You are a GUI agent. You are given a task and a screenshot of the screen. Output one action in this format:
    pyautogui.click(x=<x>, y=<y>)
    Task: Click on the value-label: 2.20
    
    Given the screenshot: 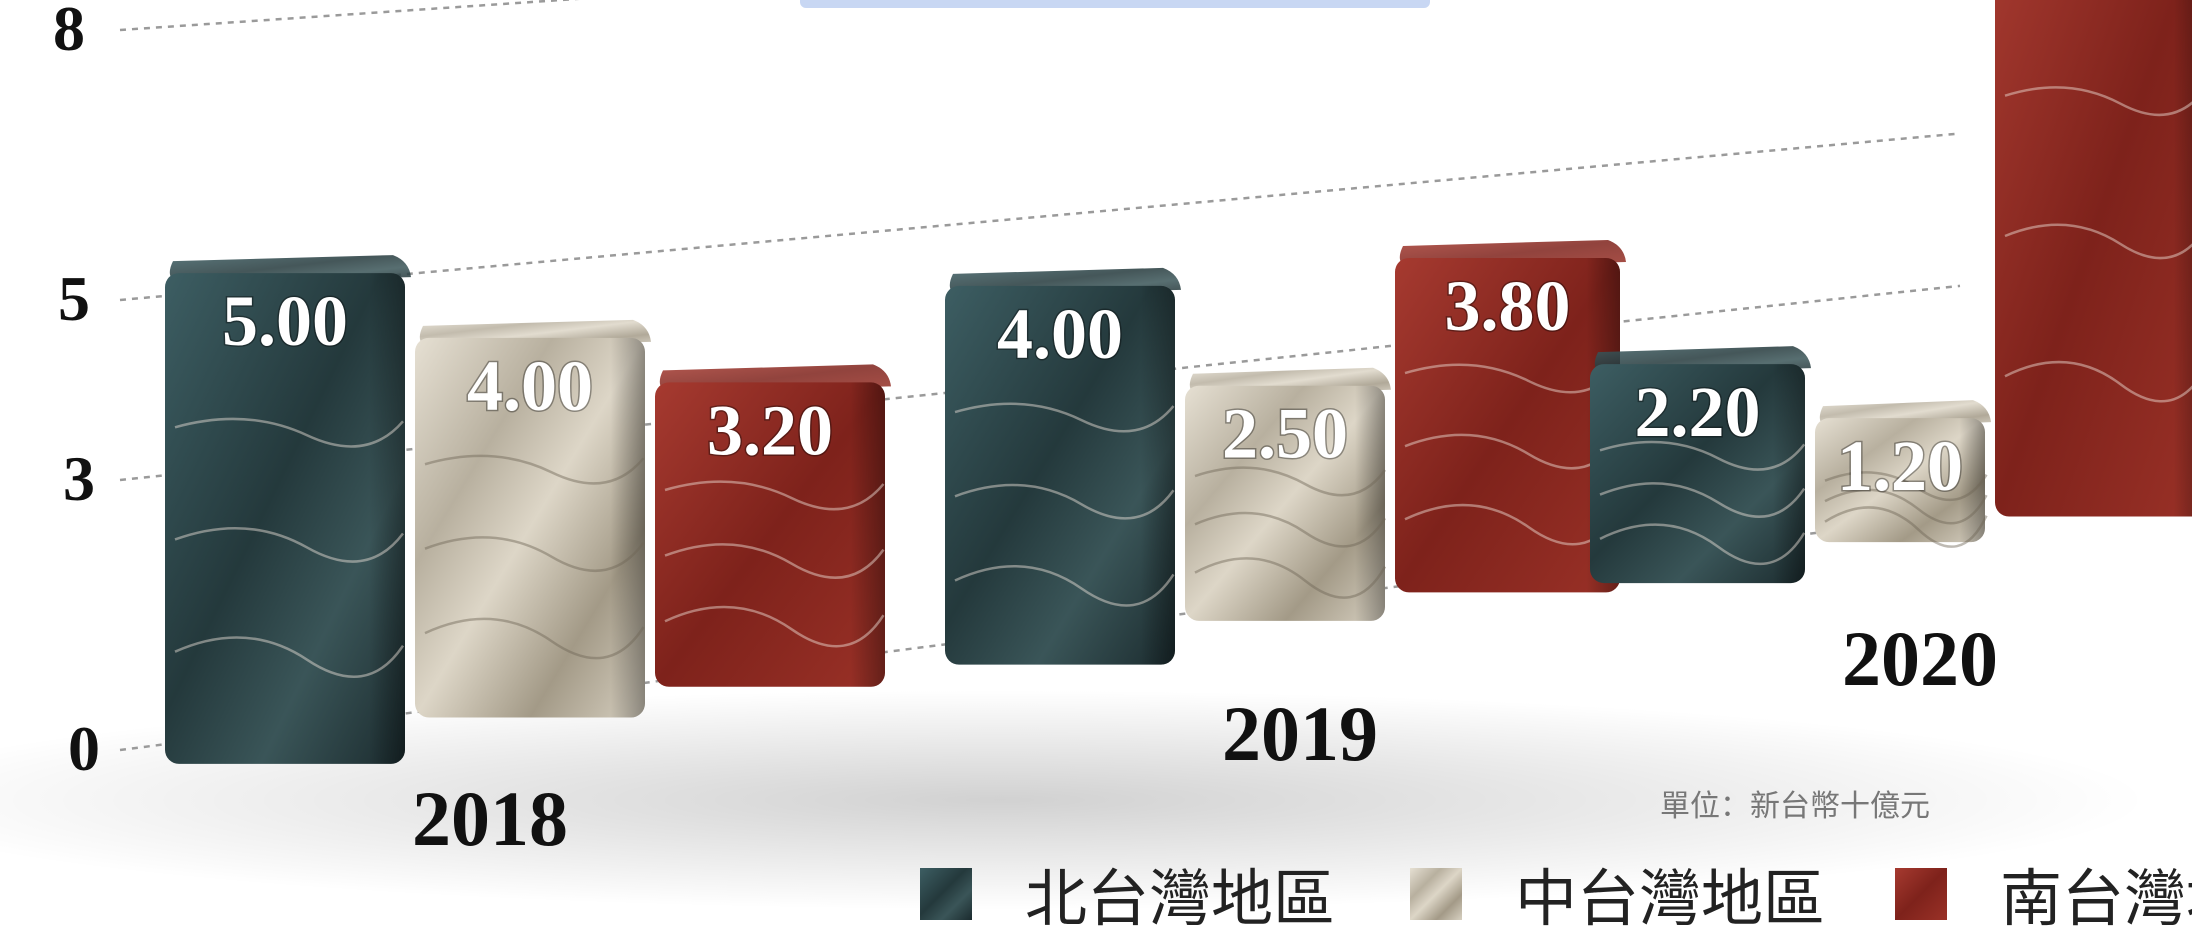 What is the action you would take?
    pyautogui.click(x=1698, y=412)
    